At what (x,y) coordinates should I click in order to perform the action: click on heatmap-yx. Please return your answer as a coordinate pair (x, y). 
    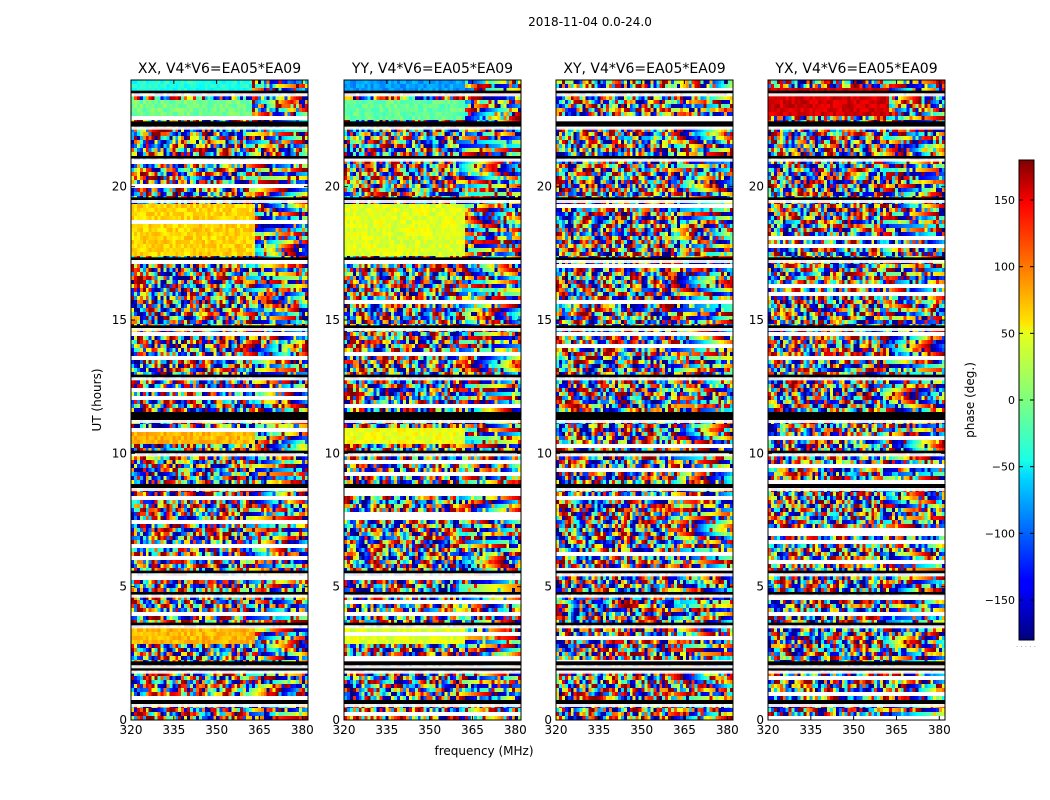
    Looking at the image, I should click on (856, 400).